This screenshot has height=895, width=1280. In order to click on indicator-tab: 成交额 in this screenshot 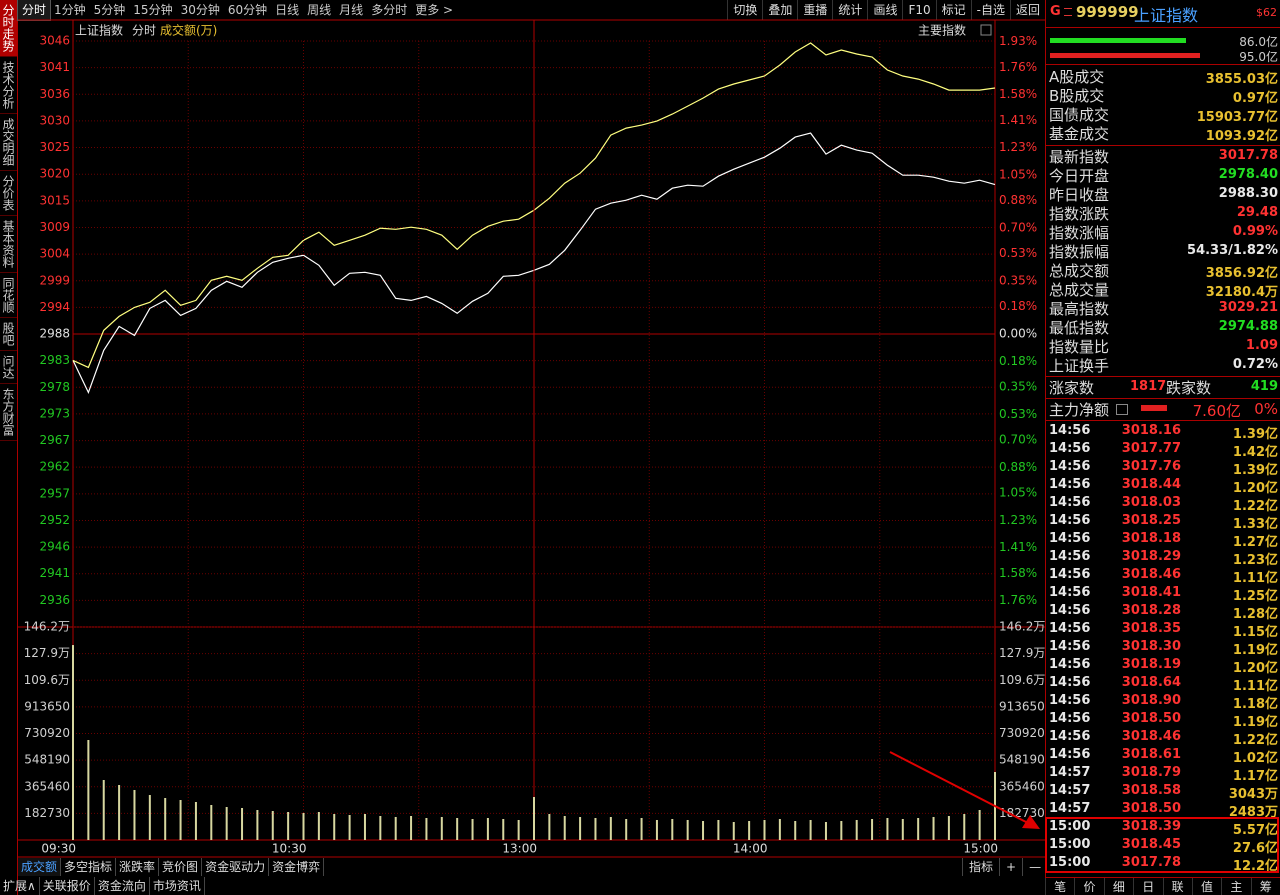, I will do `click(40, 867)`.